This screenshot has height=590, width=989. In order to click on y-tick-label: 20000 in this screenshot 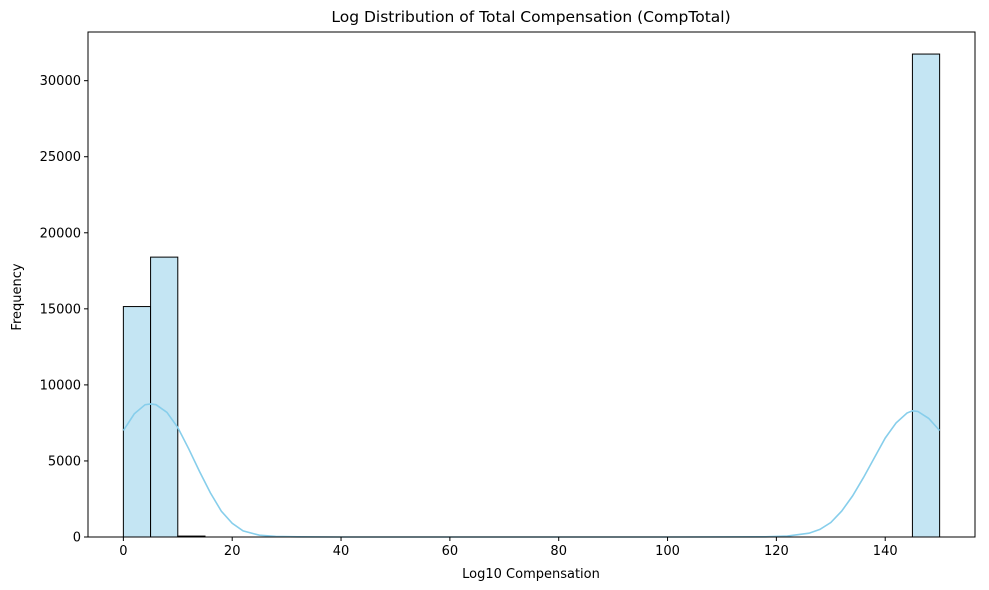, I will do `click(60, 233)`.